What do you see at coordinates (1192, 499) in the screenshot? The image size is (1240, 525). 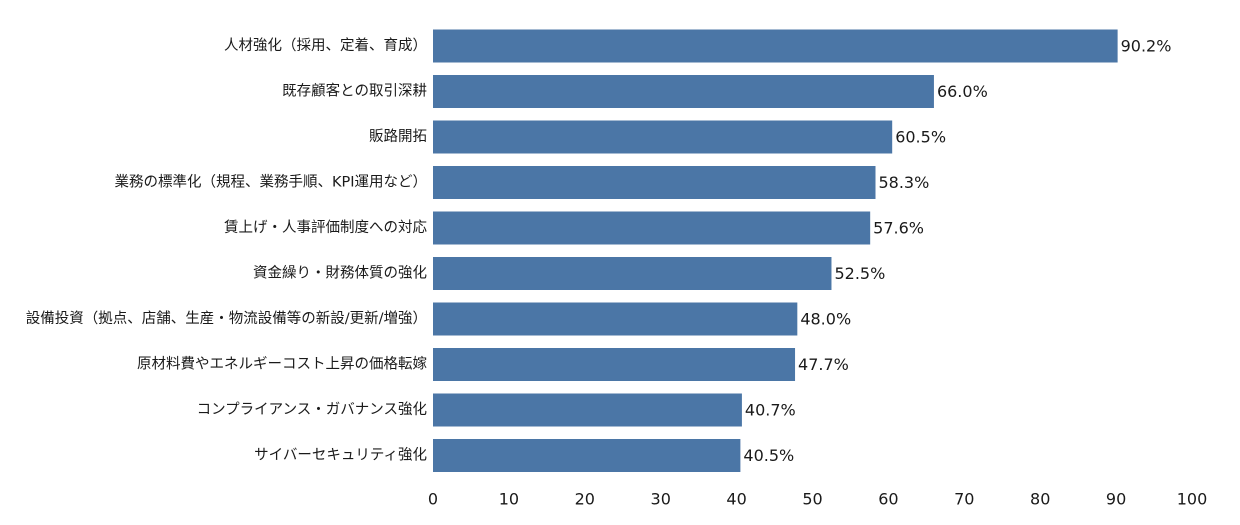 I see `x-tick-label: 100` at bounding box center [1192, 499].